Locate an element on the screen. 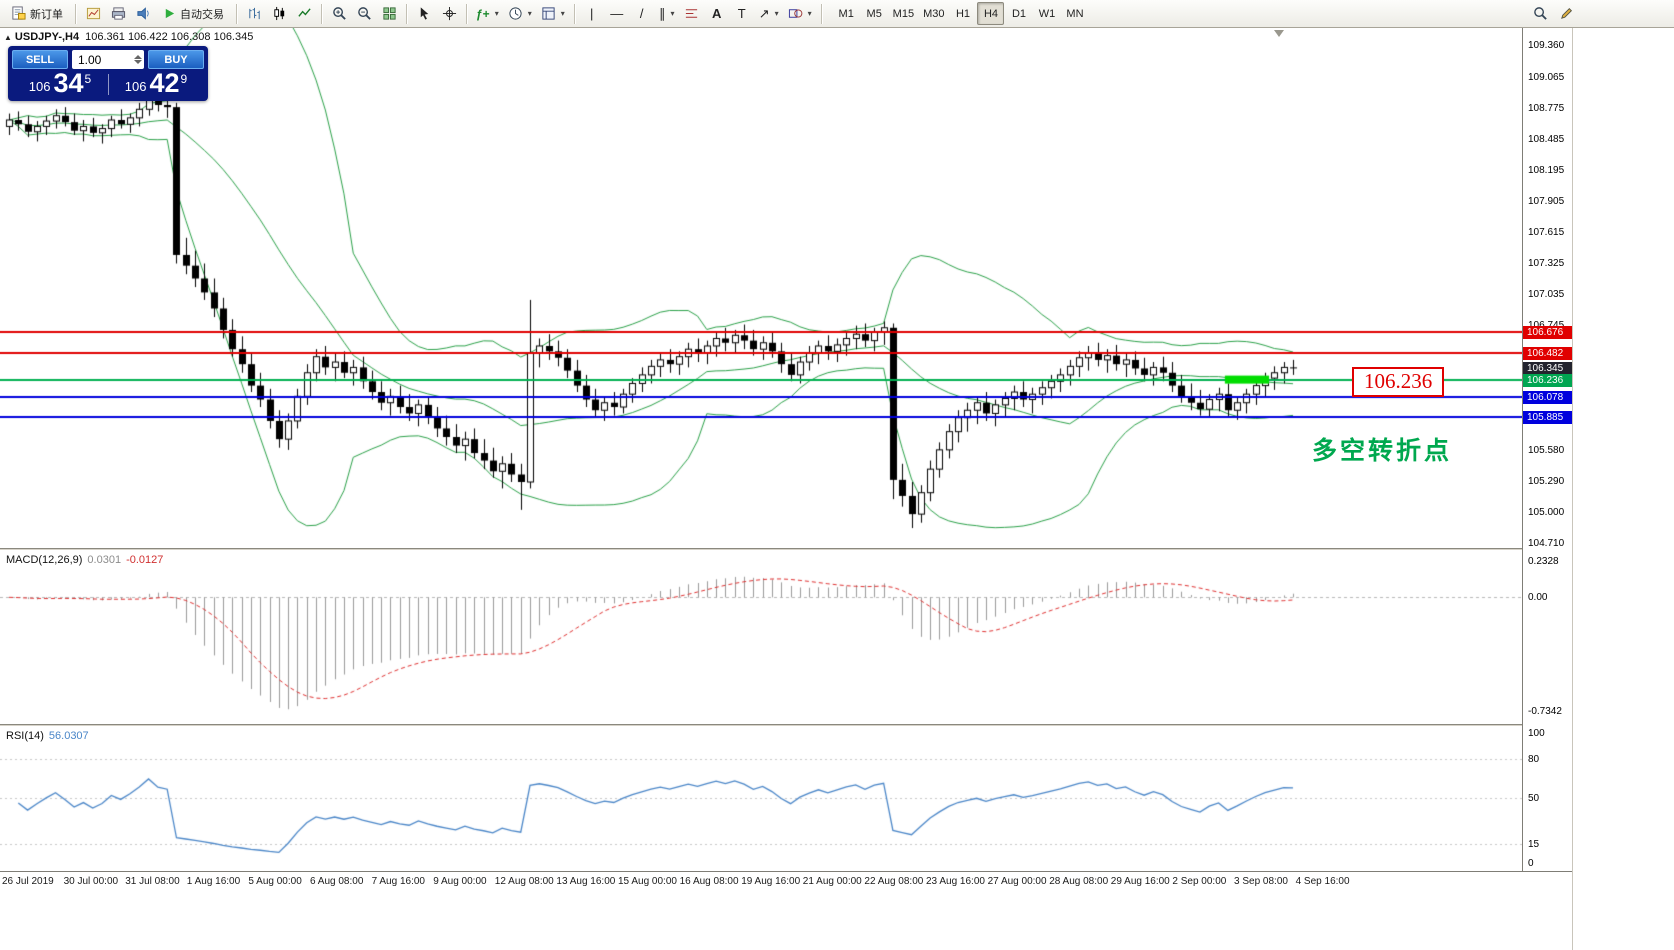 This screenshot has height=950, width=1674. buy-price-big: 42 is located at coordinates (164, 83).